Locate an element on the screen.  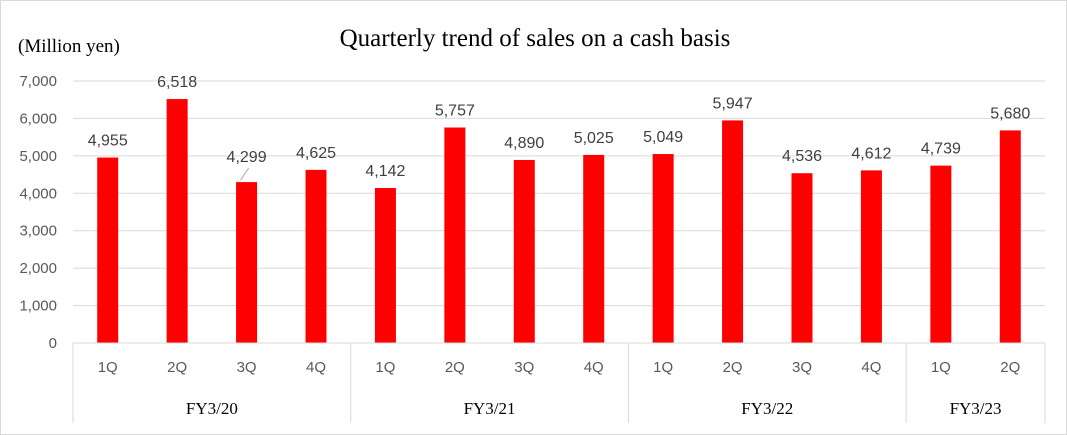
y-tick-label: 3,000 is located at coordinates (38, 231).